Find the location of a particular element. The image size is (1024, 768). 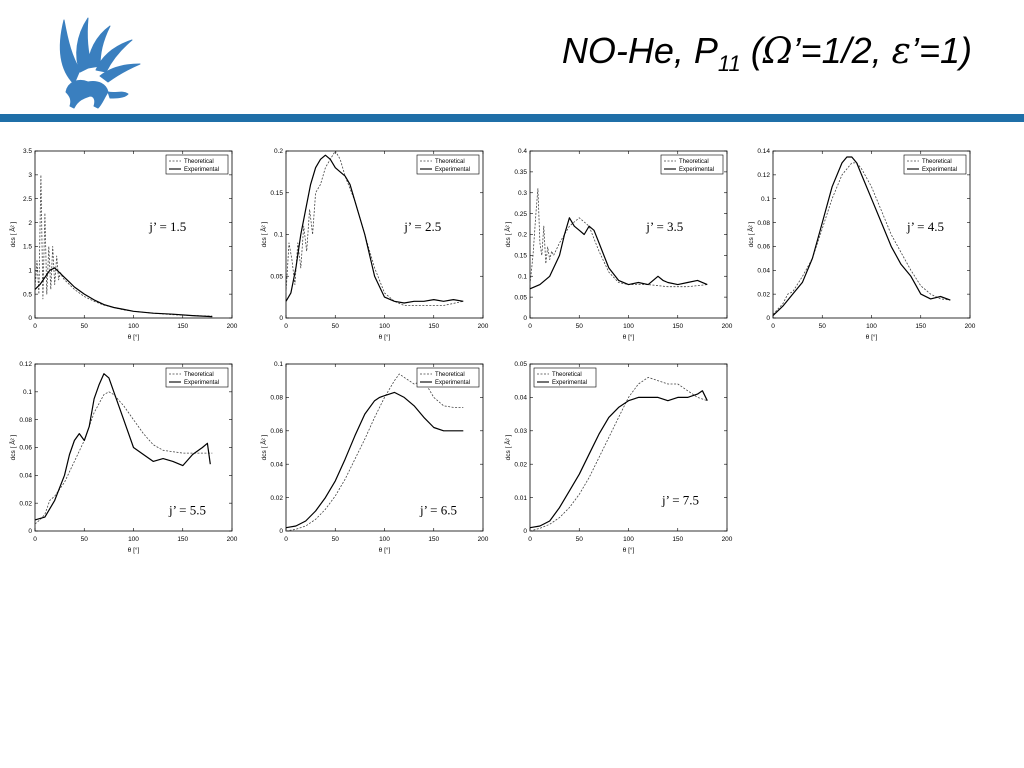

y-tick-label: 2 is located at coordinates (30, 223).